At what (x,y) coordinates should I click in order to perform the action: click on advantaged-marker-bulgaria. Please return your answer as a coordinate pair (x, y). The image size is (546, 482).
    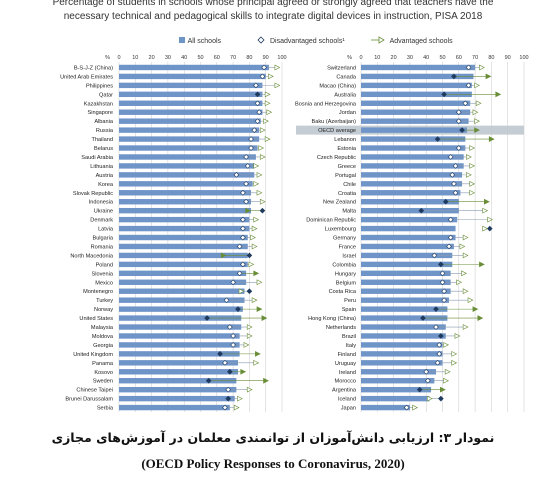
    Looking at the image, I should click on (253, 237).